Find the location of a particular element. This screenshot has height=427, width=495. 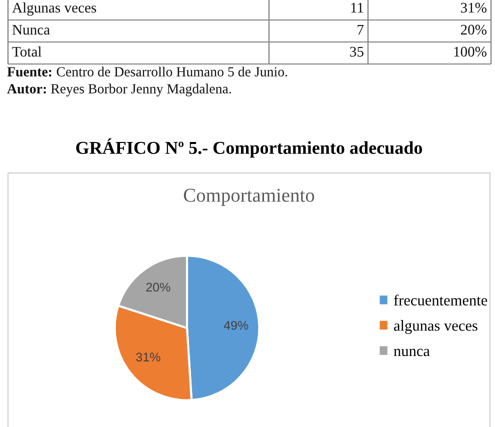

data-label: 7 is located at coordinates (361, 29).